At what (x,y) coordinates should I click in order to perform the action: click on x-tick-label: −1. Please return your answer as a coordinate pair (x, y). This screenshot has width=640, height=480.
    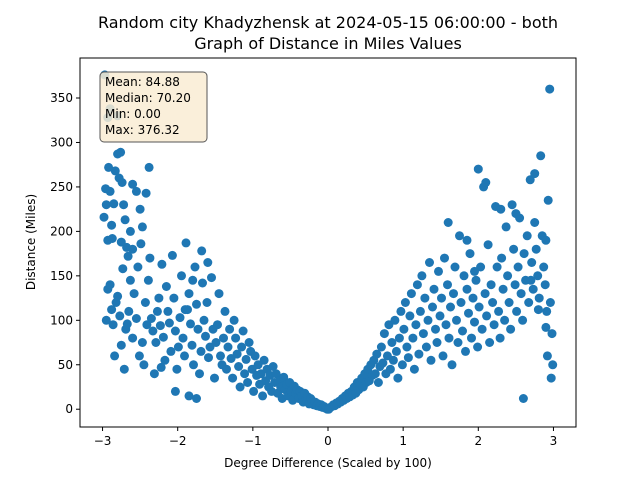
    Looking at the image, I should click on (253, 441).